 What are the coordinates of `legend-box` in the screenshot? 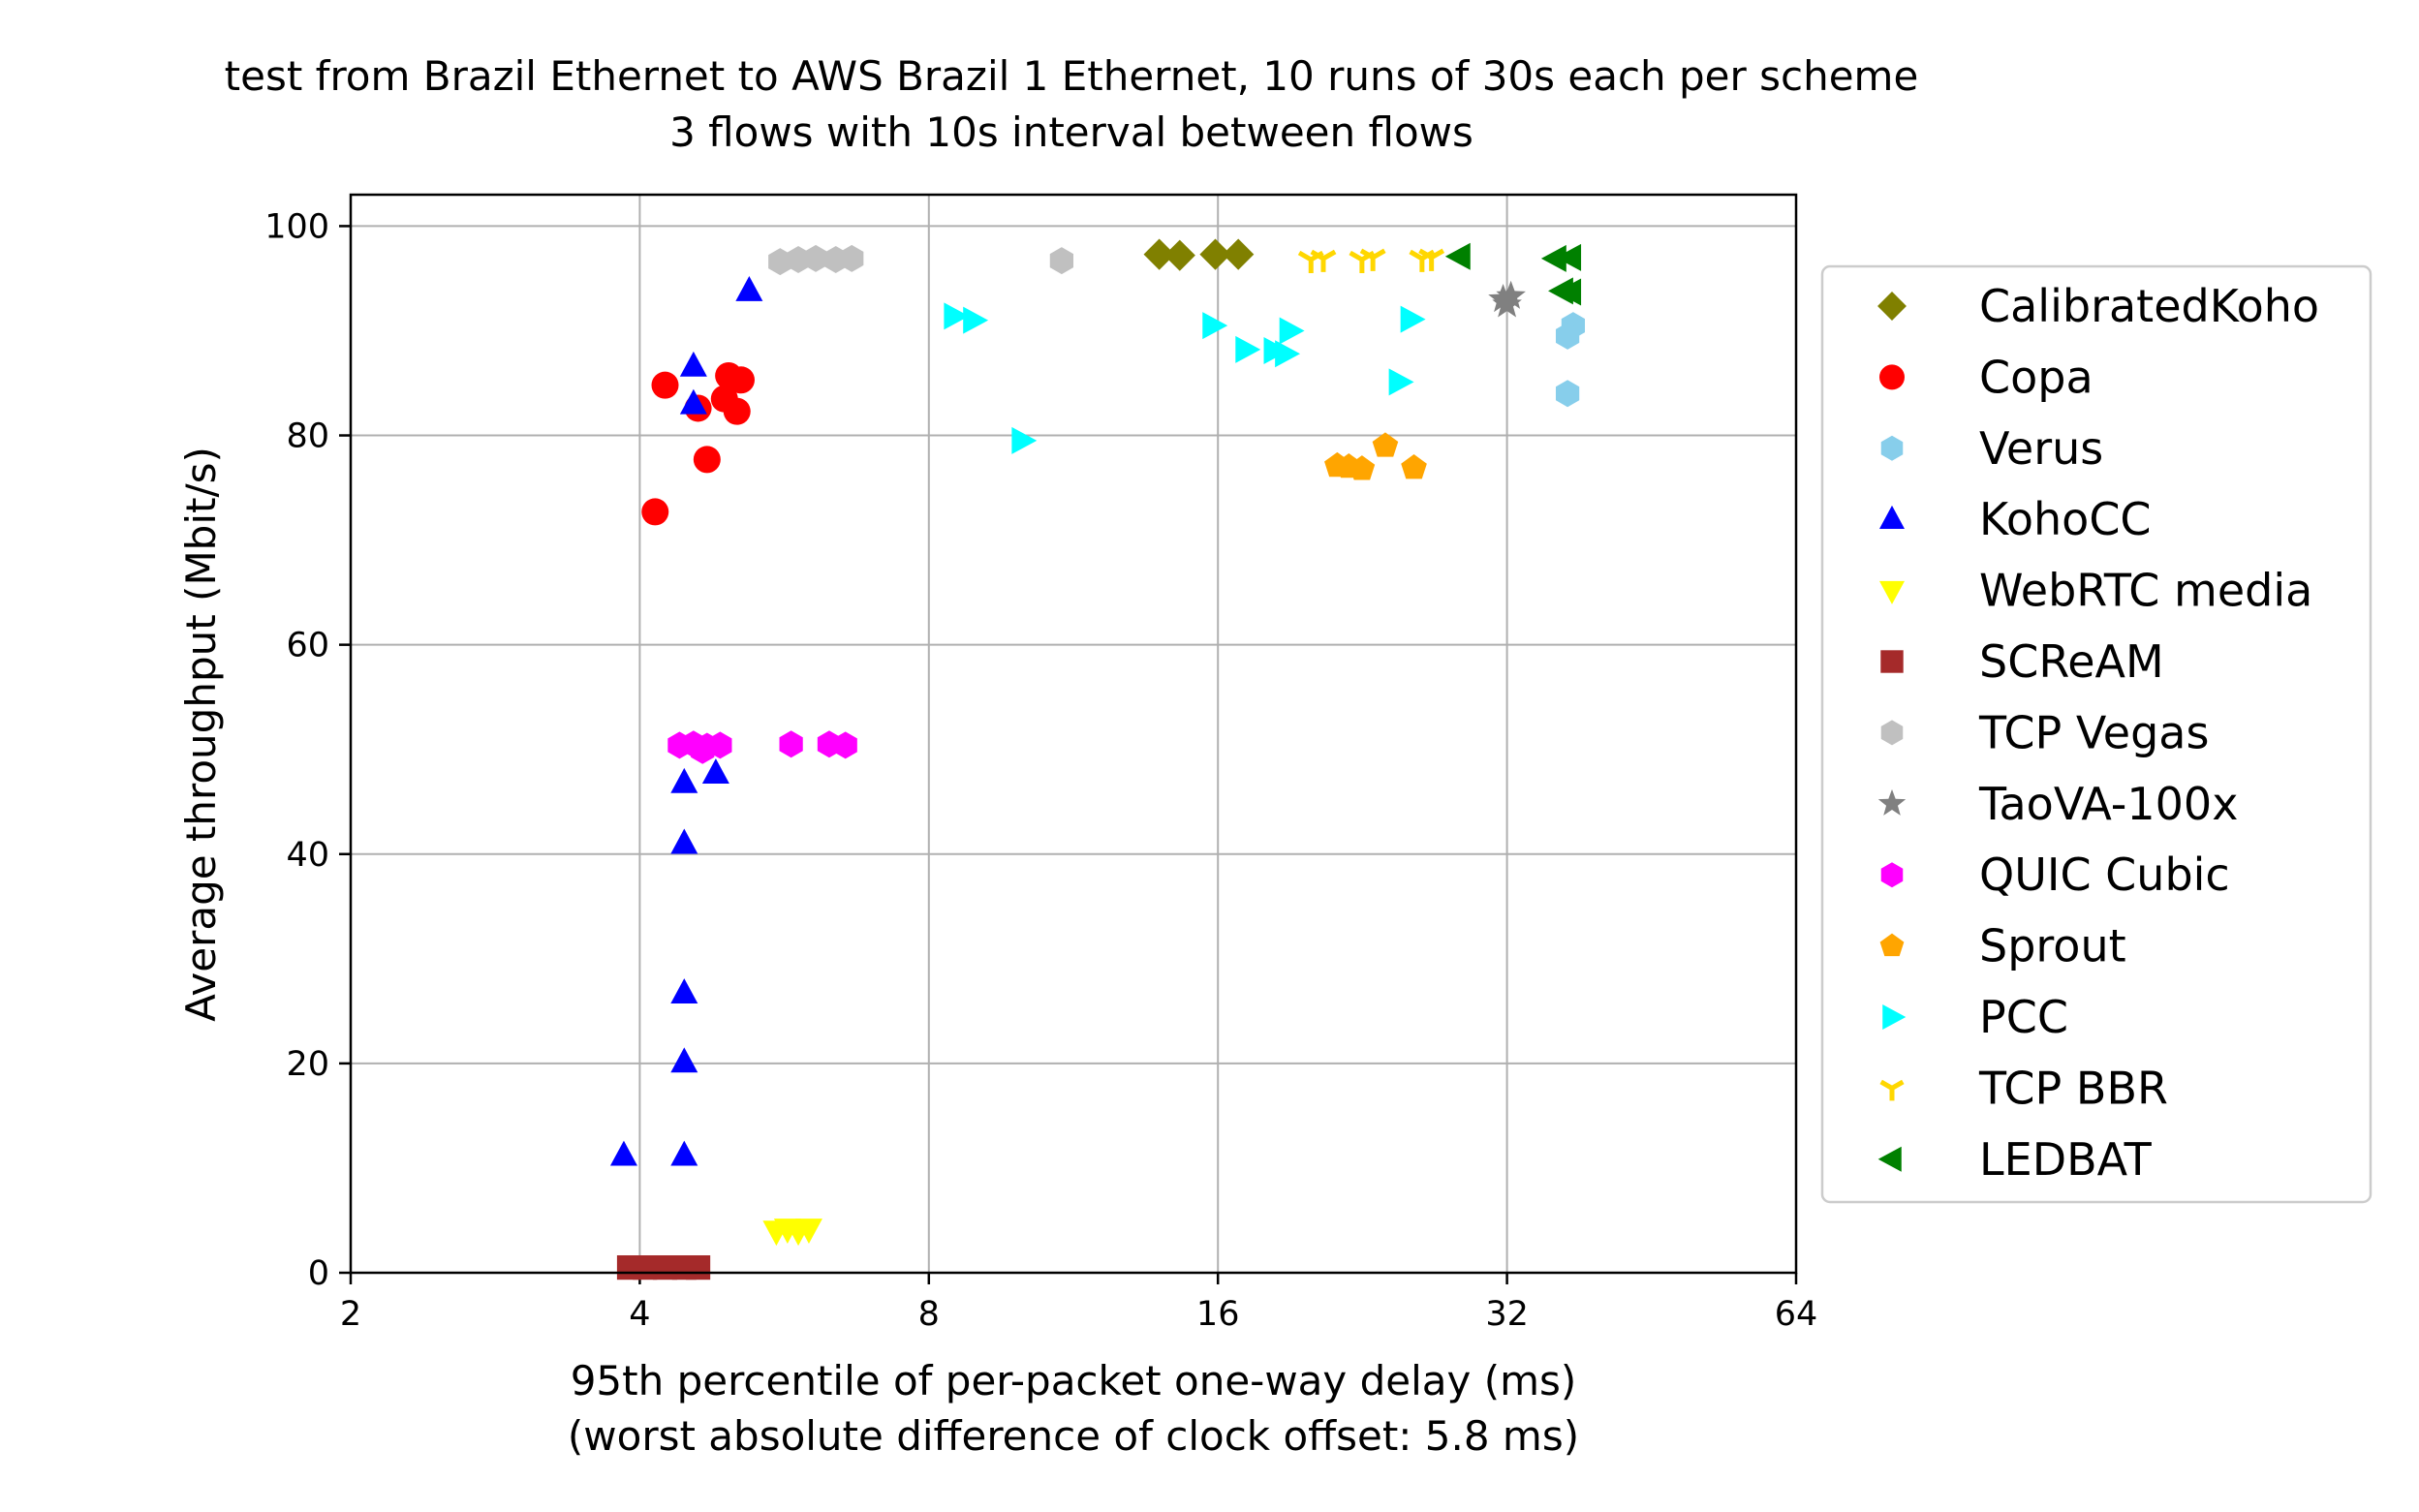 It's located at (2096, 734).